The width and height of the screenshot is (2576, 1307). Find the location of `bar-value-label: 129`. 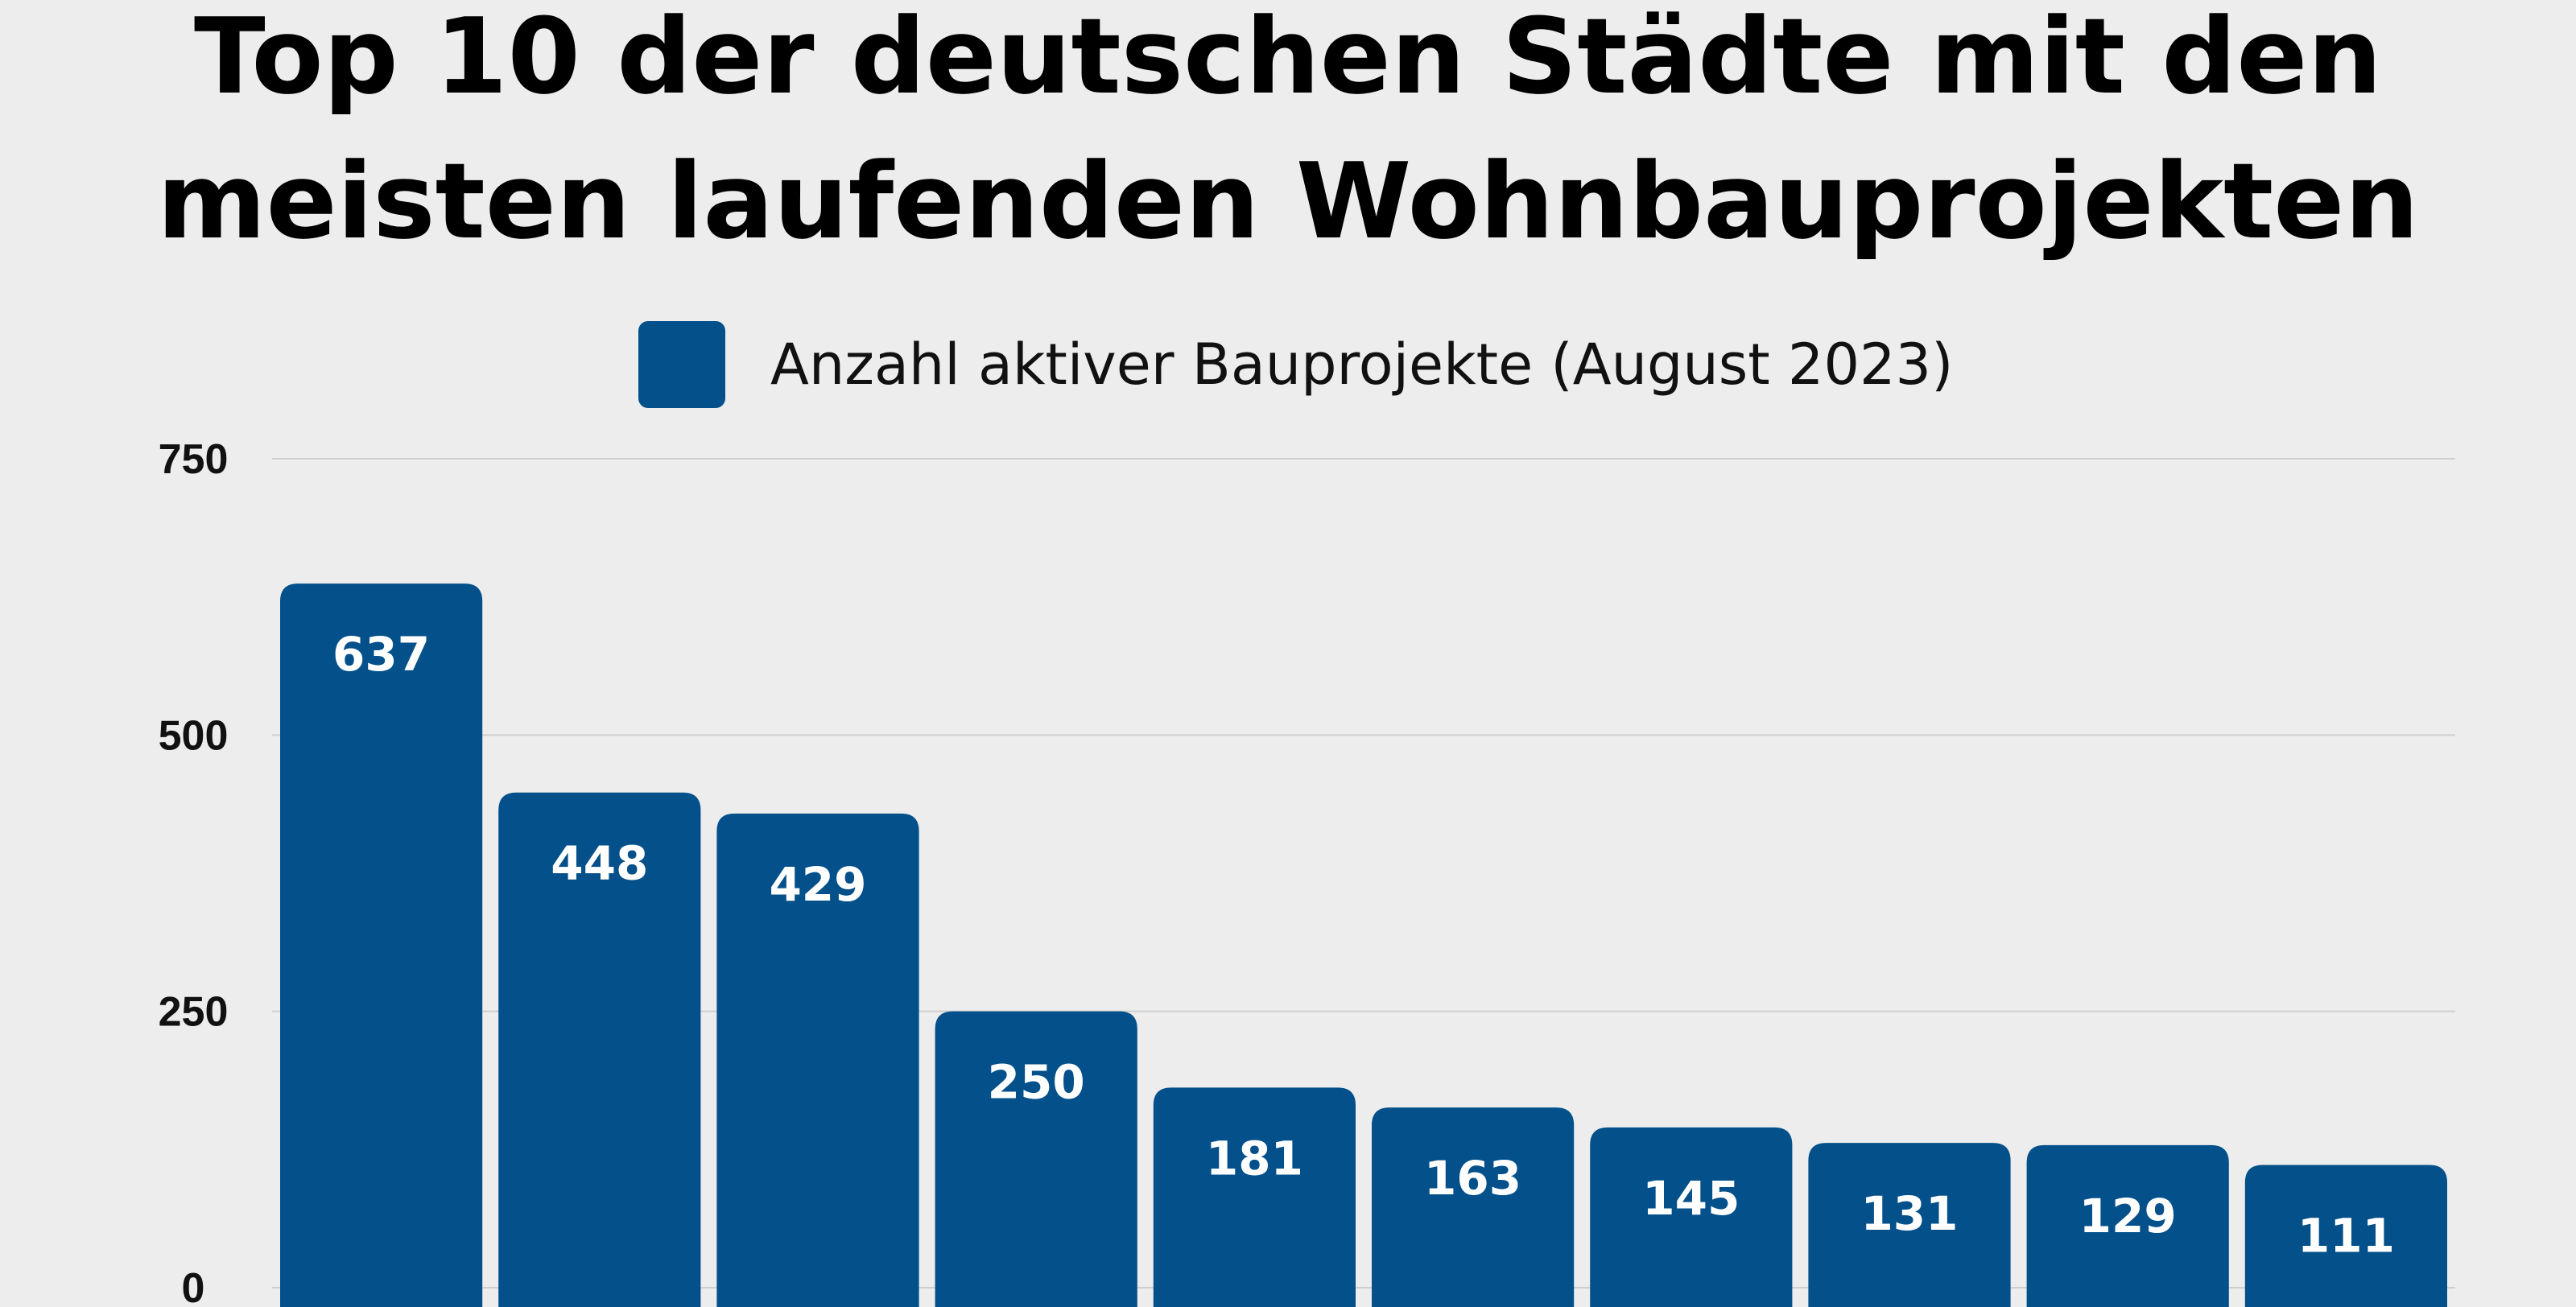

bar-value-label: 129 is located at coordinates (2128, 1216).